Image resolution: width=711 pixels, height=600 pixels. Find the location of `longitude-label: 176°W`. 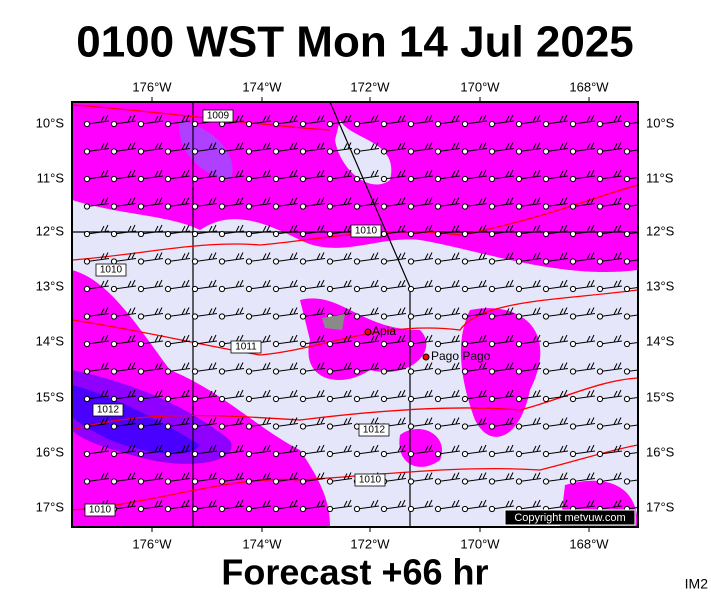

longitude-label: 176°W is located at coordinates (152, 86).